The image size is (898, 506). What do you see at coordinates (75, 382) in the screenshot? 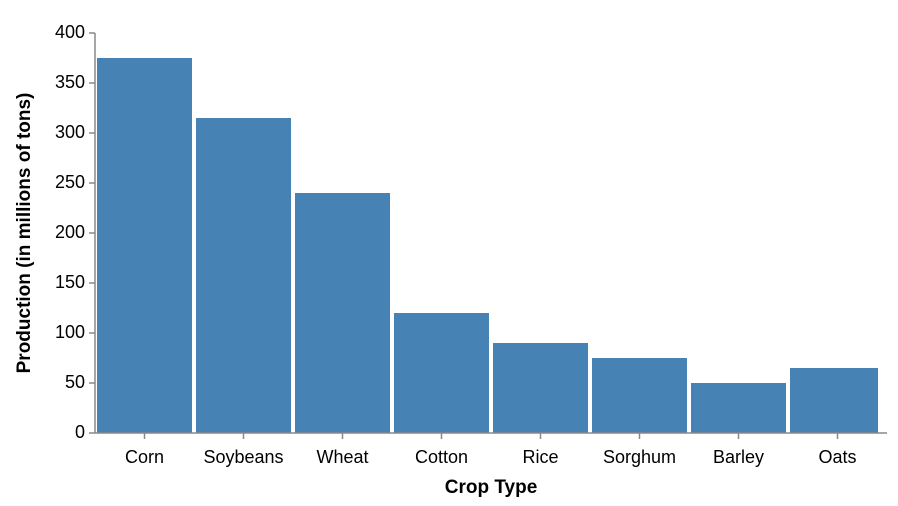
I see `y-tick-label: 50` at bounding box center [75, 382].